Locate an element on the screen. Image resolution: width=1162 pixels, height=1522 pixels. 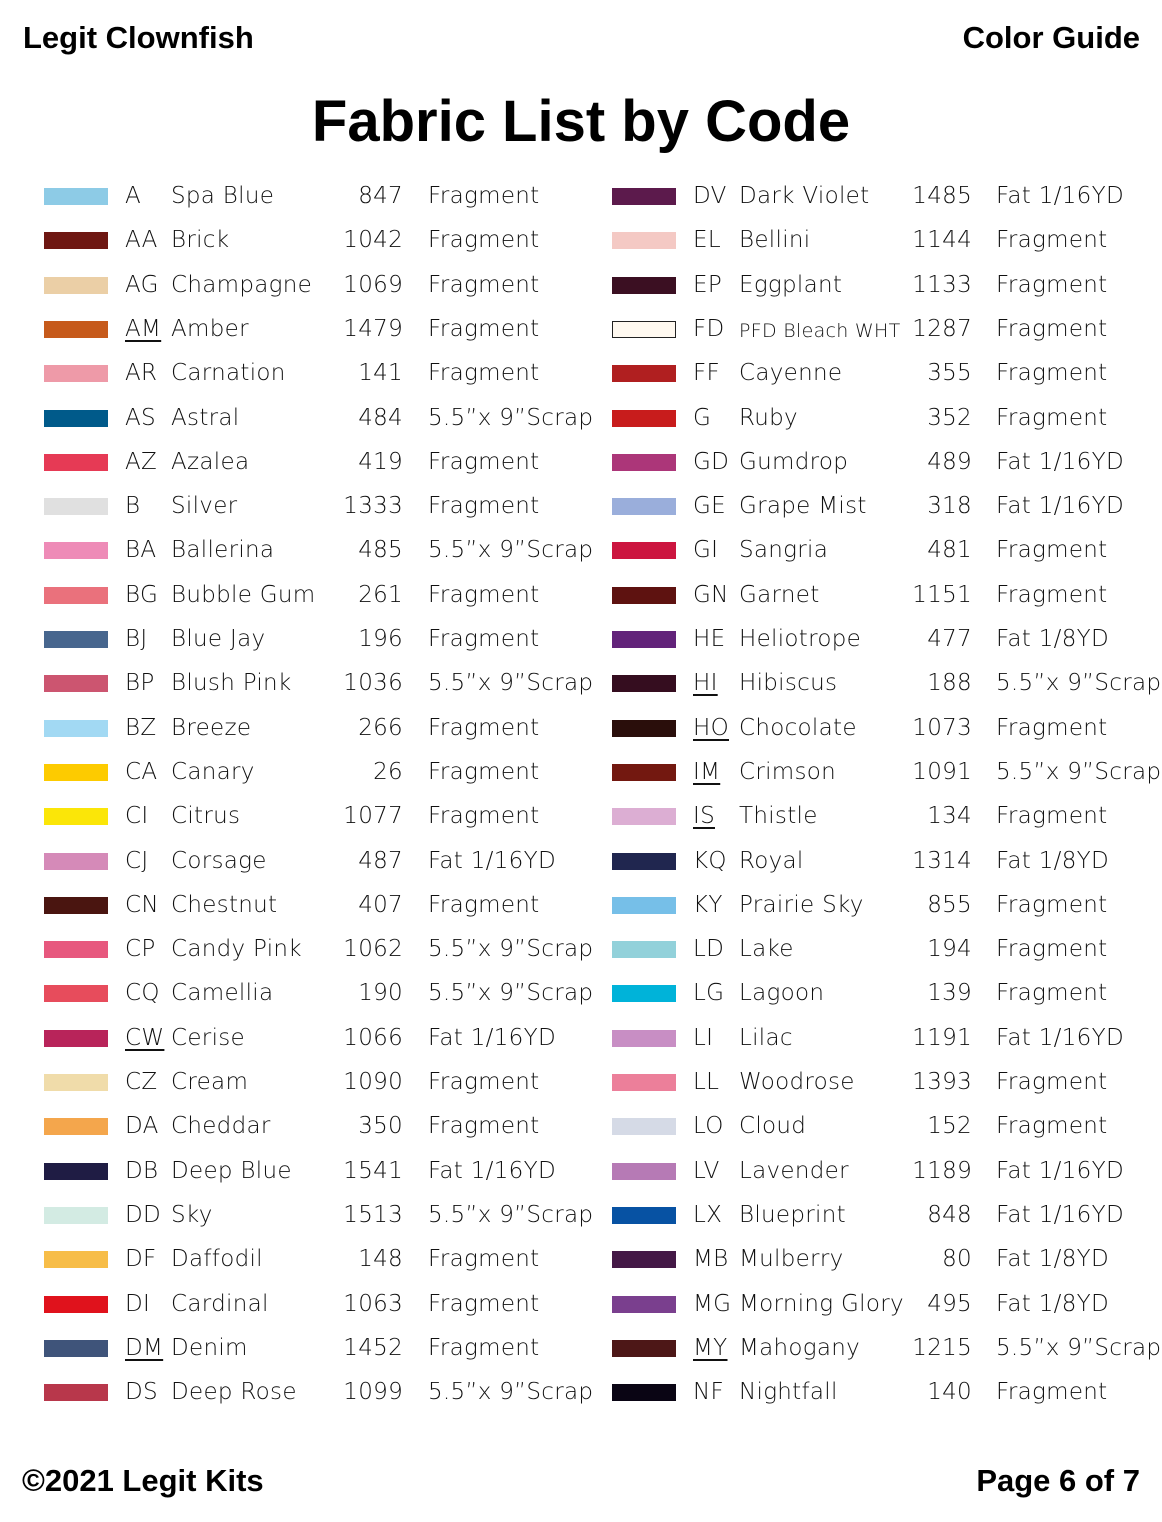
fabric-name: PFD Bleach WHT is located at coordinates (820, 330).